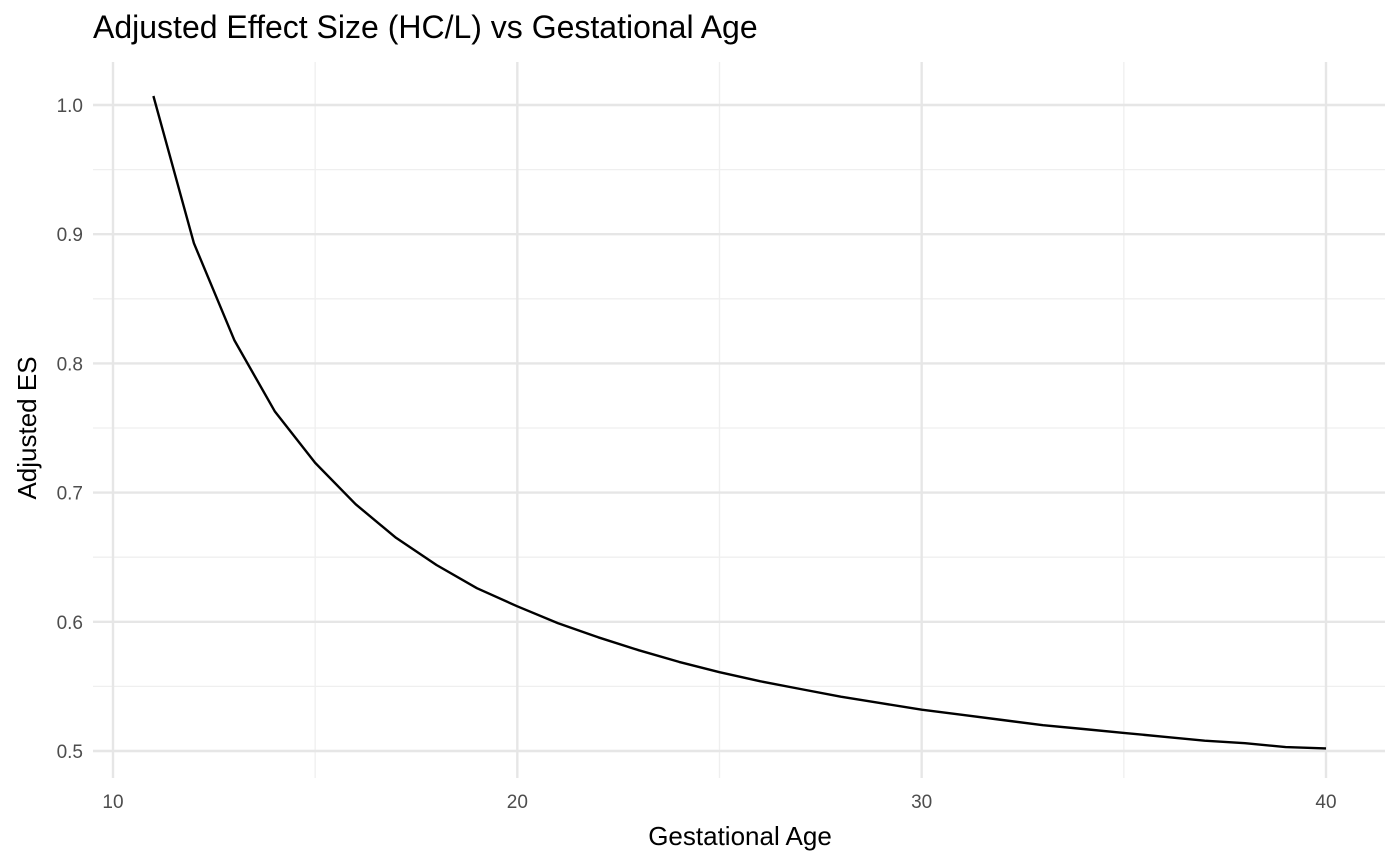  What do you see at coordinates (740, 836) in the screenshot?
I see `x-axis-label: Gestational Age` at bounding box center [740, 836].